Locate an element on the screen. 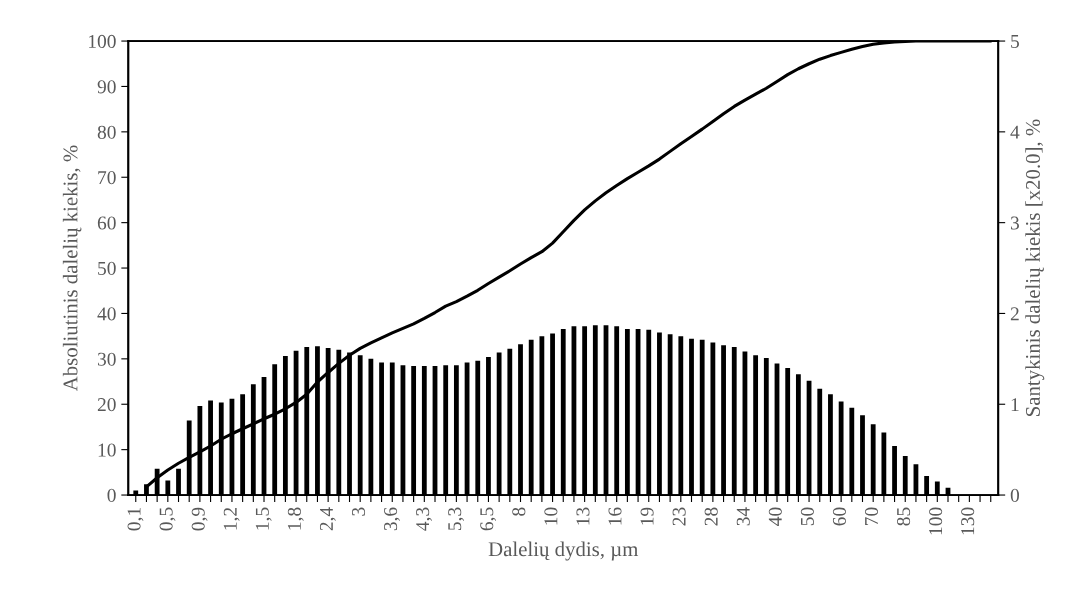  x-tick-label: 6,5 is located at coordinates (488, 519).